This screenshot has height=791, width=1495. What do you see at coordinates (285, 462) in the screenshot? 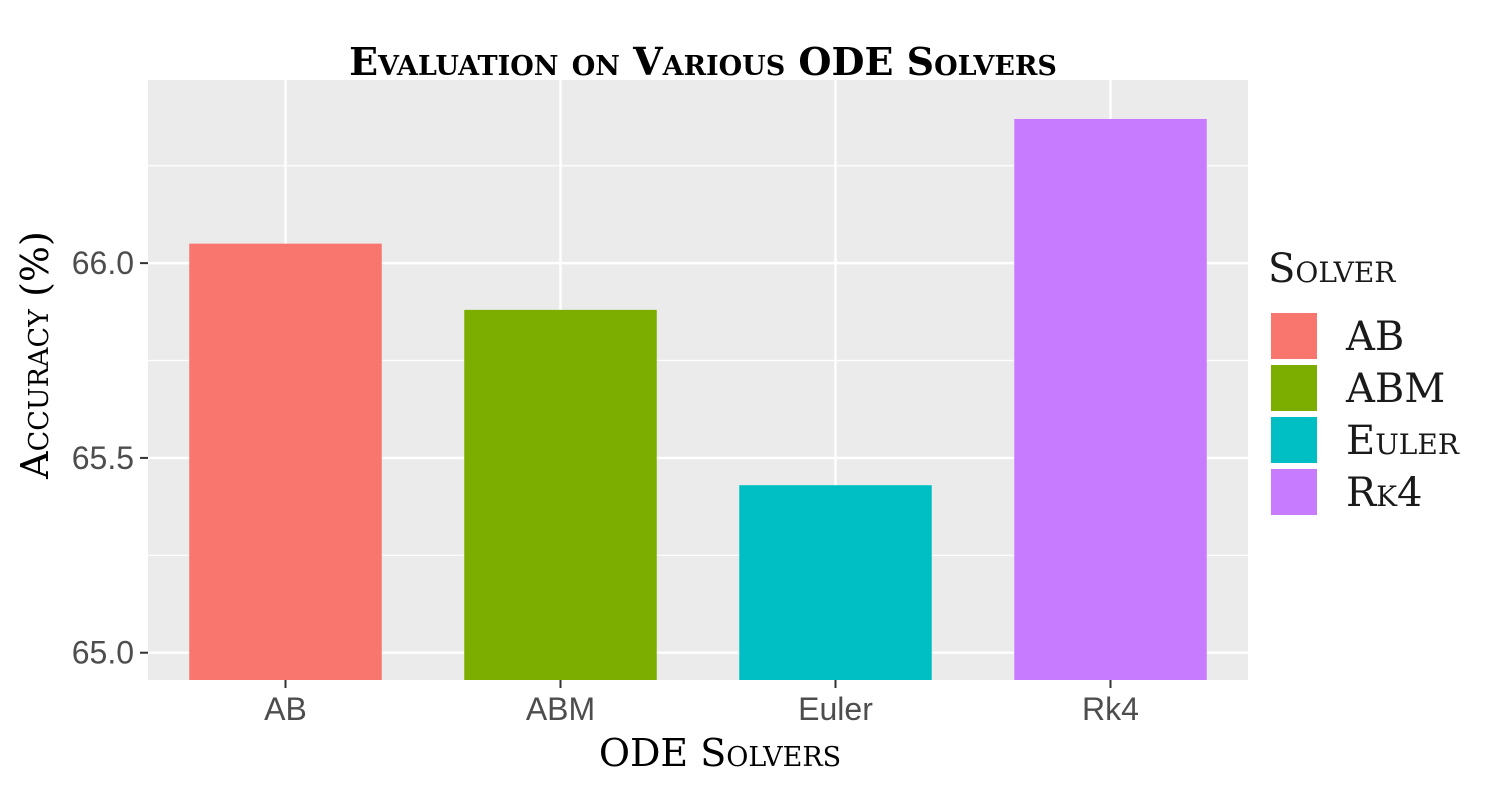
I see `bar-ab` at bounding box center [285, 462].